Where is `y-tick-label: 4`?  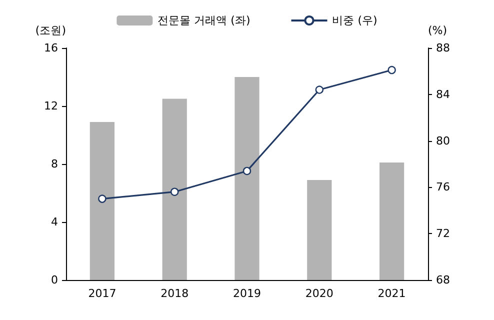 y-tick-label: 4 is located at coordinates (54, 222).